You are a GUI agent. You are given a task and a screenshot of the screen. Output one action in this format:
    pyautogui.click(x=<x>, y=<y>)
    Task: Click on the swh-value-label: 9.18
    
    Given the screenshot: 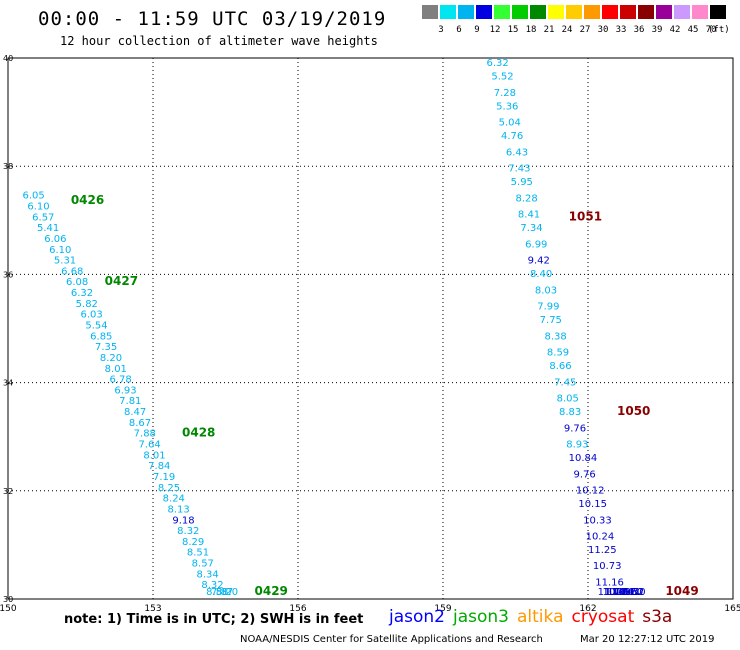 What is the action you would take?
    pyautogui.click(x=183, y=520)
    